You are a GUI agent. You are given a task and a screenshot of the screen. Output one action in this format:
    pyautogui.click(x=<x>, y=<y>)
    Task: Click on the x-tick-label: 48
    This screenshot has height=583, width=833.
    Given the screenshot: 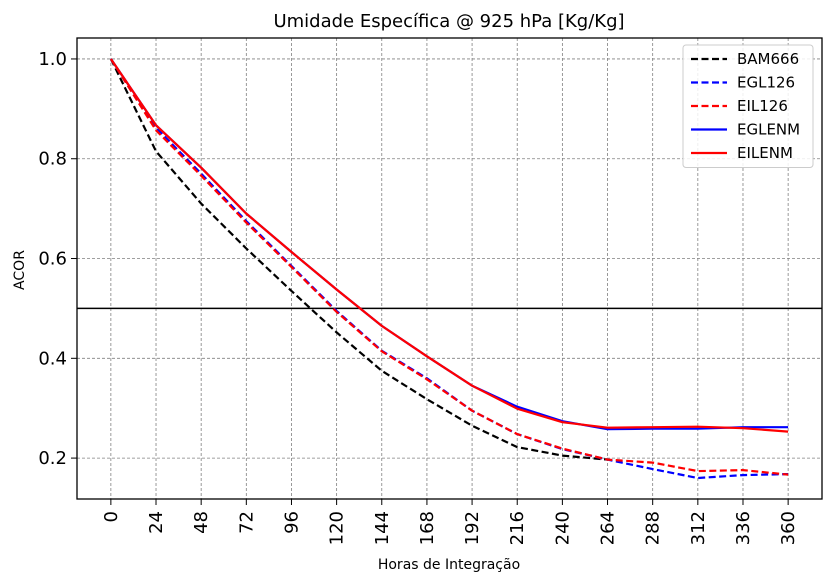 What is the action you would take?
    pyautogui.click(x=201, y=522)
    